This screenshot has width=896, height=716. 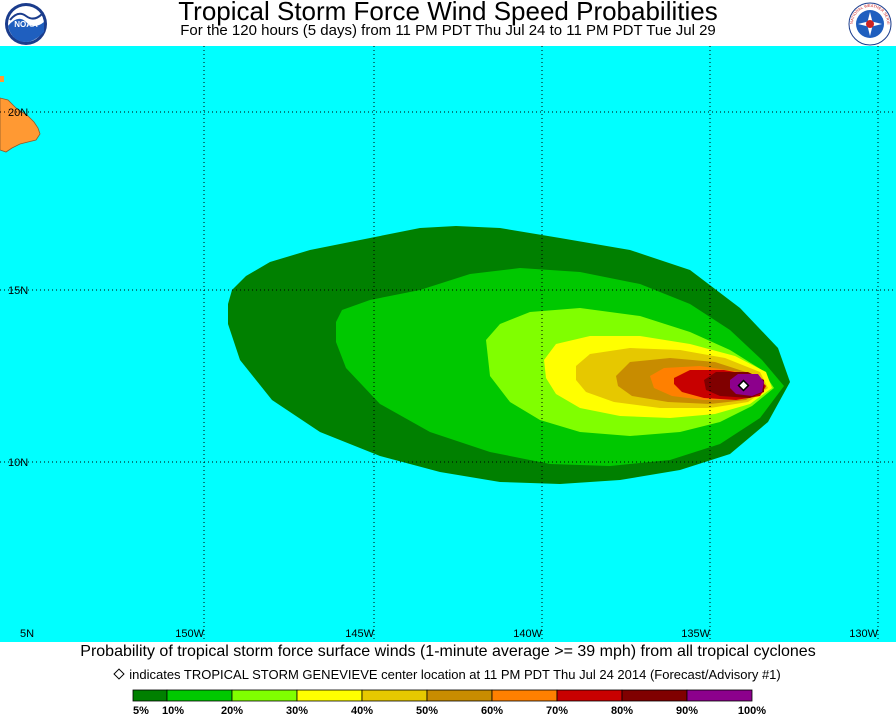 I want to click on legend-label: 60%, so click(x=492, y=710).